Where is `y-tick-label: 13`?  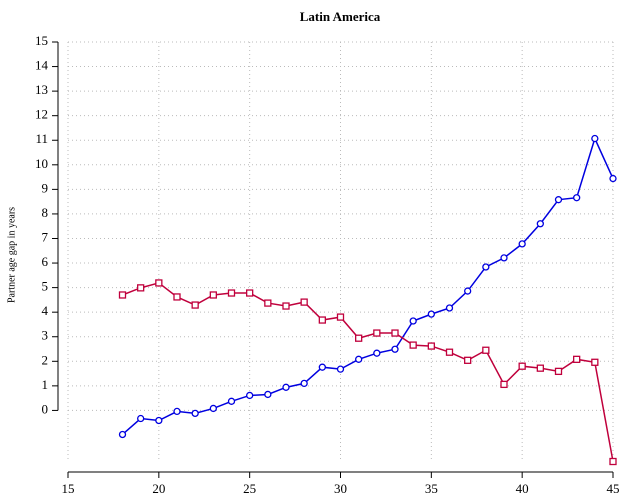 y-tick-label: 13 is located at coordinates (41, 89).